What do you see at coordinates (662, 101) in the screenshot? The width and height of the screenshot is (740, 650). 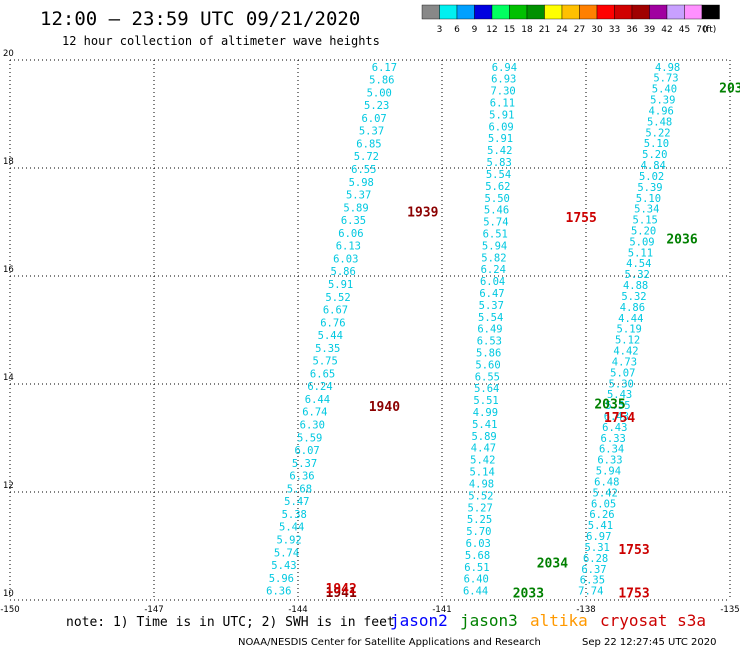 I see `swh-value: 5.39` at bounding box center [662, 101].